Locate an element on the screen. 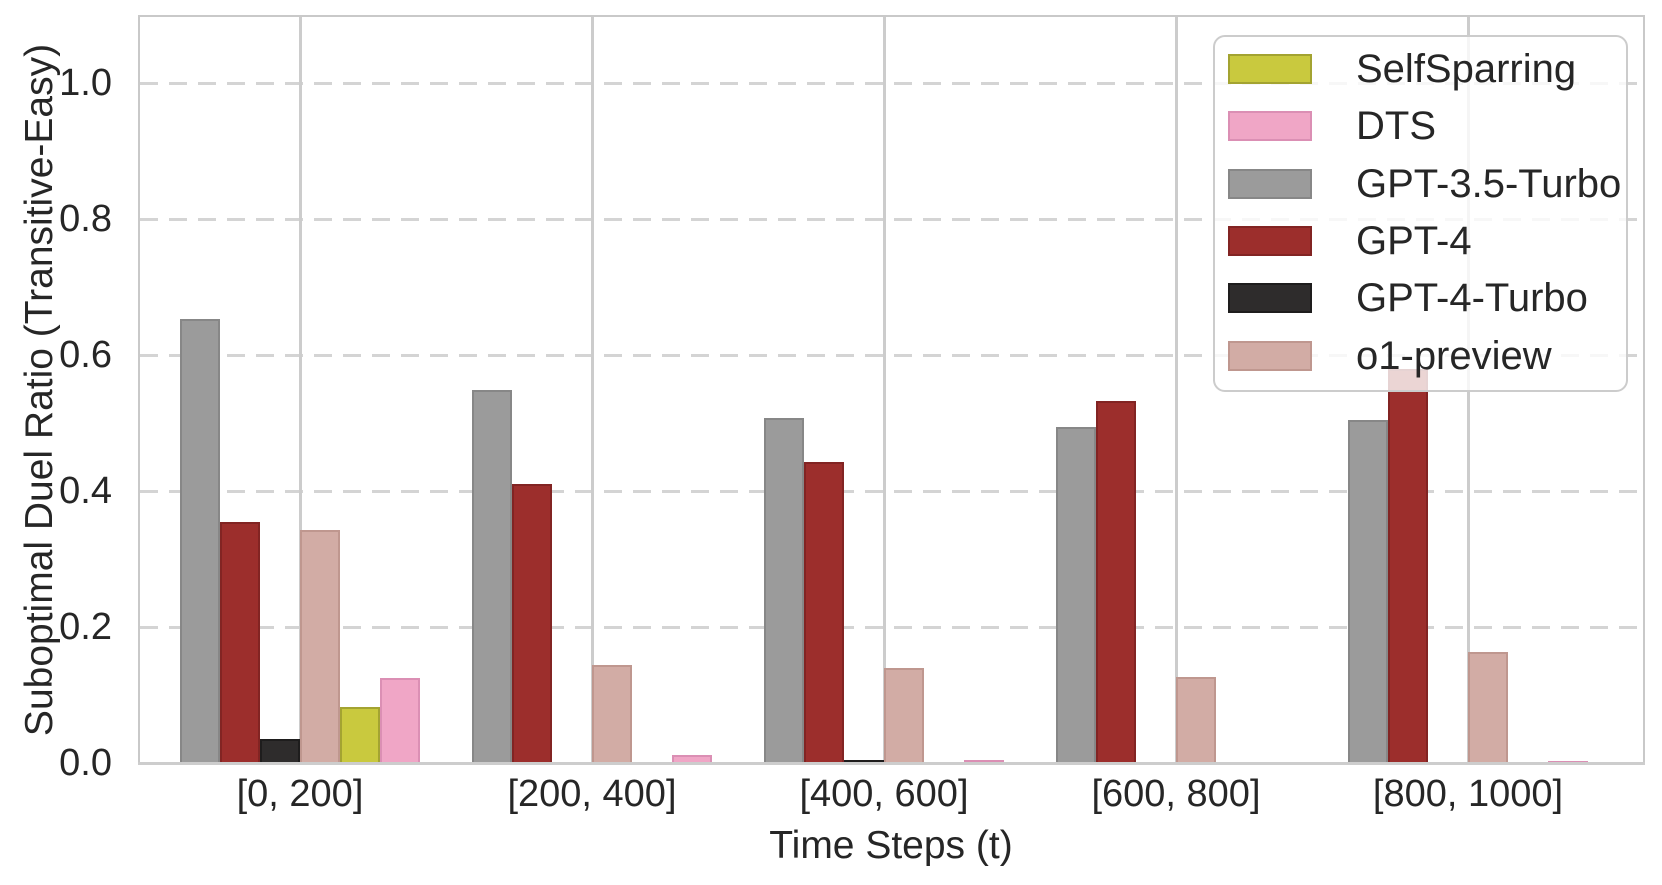 This screenshot has height=885, width=1662. legend-item-gpt-4-turbo: GPT-4-Turbo is located at coordinates (1420, 298).